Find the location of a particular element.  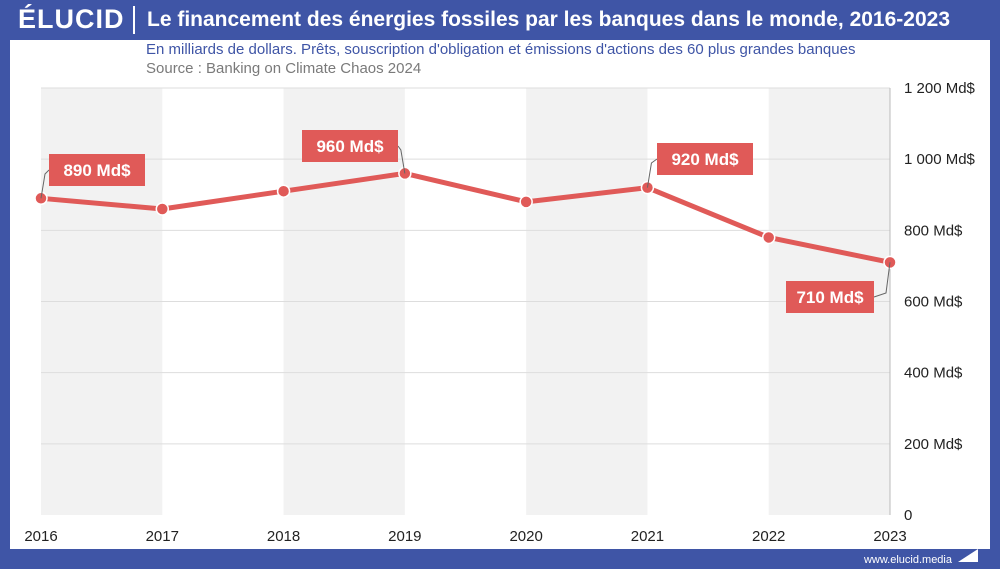

annotation-label: 890 Md$ is located at coordinates (97, 170).